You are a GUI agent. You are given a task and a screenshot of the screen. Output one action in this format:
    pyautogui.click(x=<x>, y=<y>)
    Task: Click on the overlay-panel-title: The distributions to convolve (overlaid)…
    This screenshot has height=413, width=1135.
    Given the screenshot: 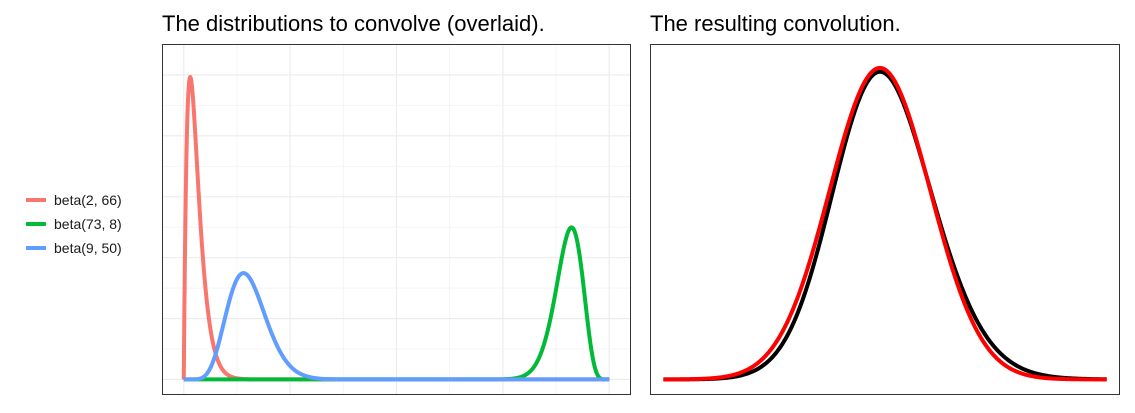 What is the action you would take?
    pyautogui.click(x=353, y=23)
    